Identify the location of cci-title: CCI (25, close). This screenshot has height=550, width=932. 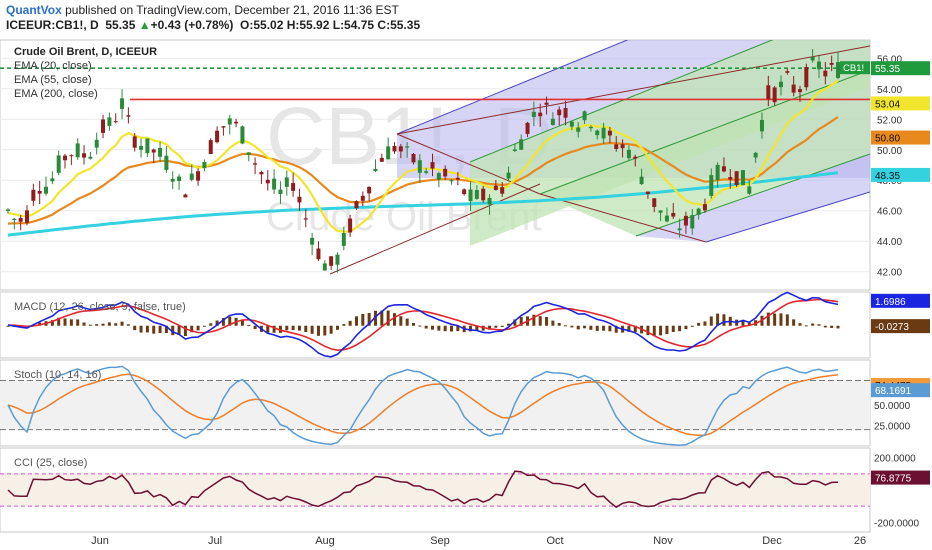
(50, 463).